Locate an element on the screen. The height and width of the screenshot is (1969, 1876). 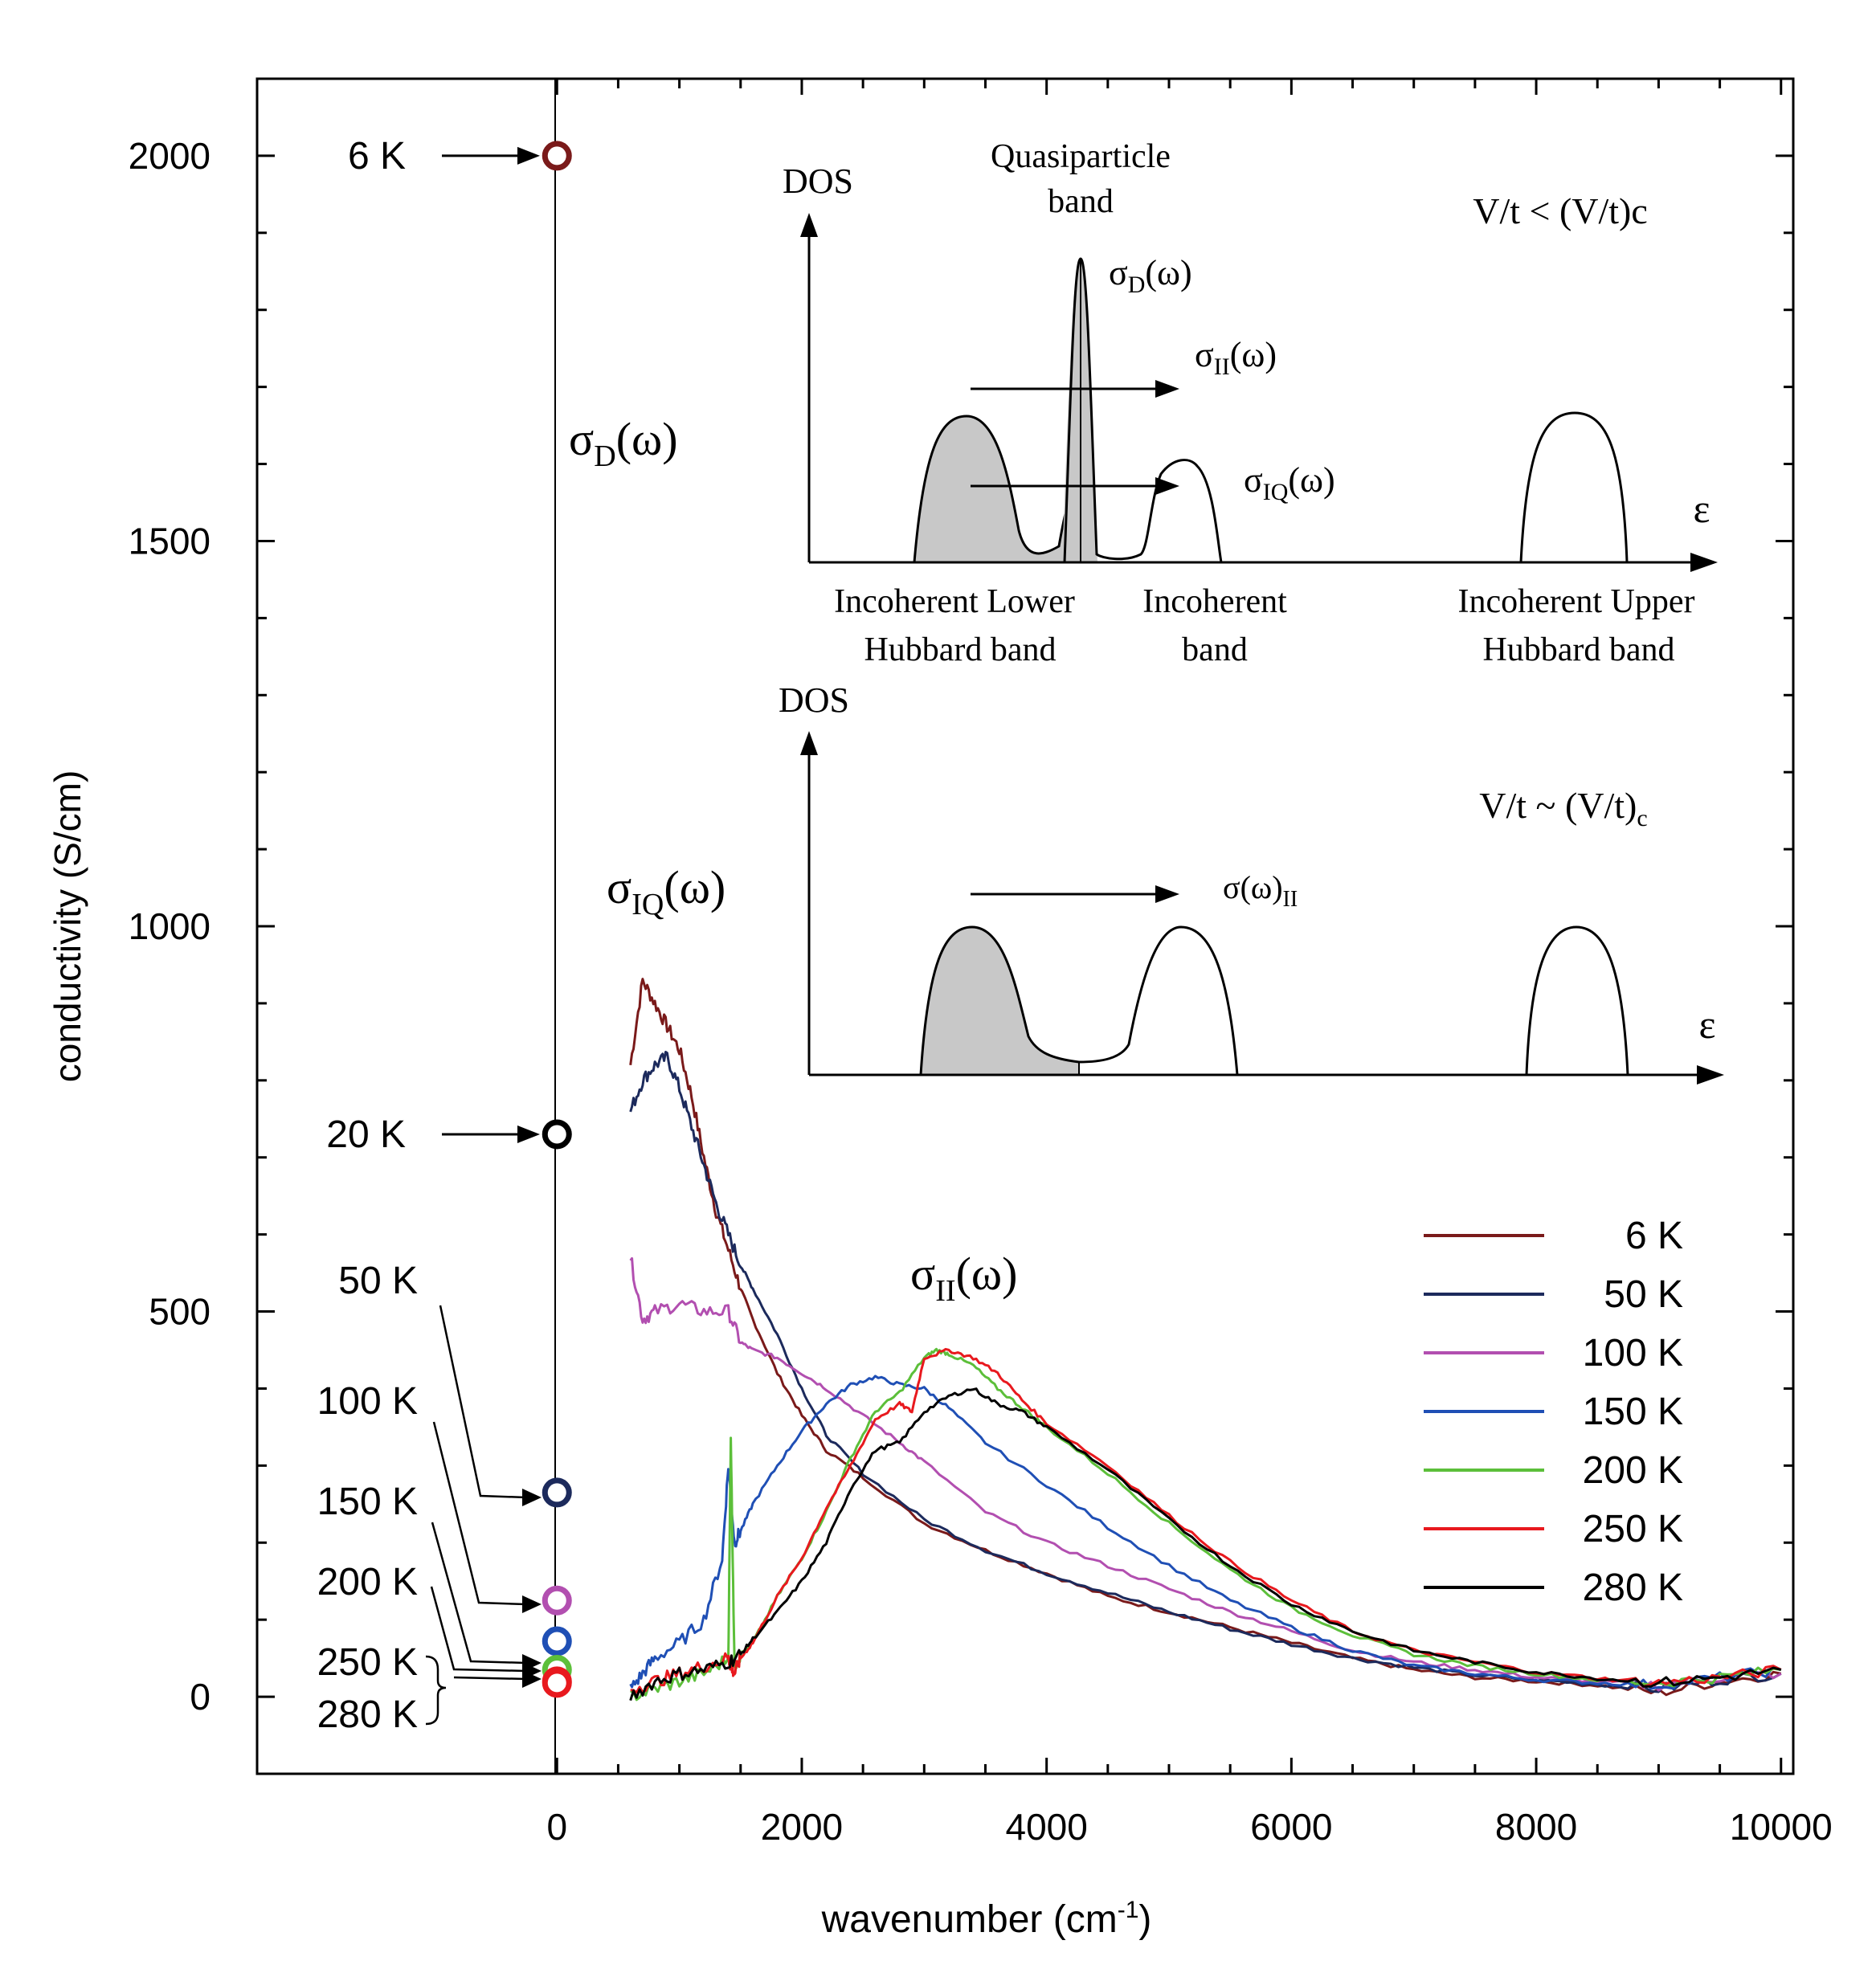
arrow-50k is located at coordinates (483, 1402).